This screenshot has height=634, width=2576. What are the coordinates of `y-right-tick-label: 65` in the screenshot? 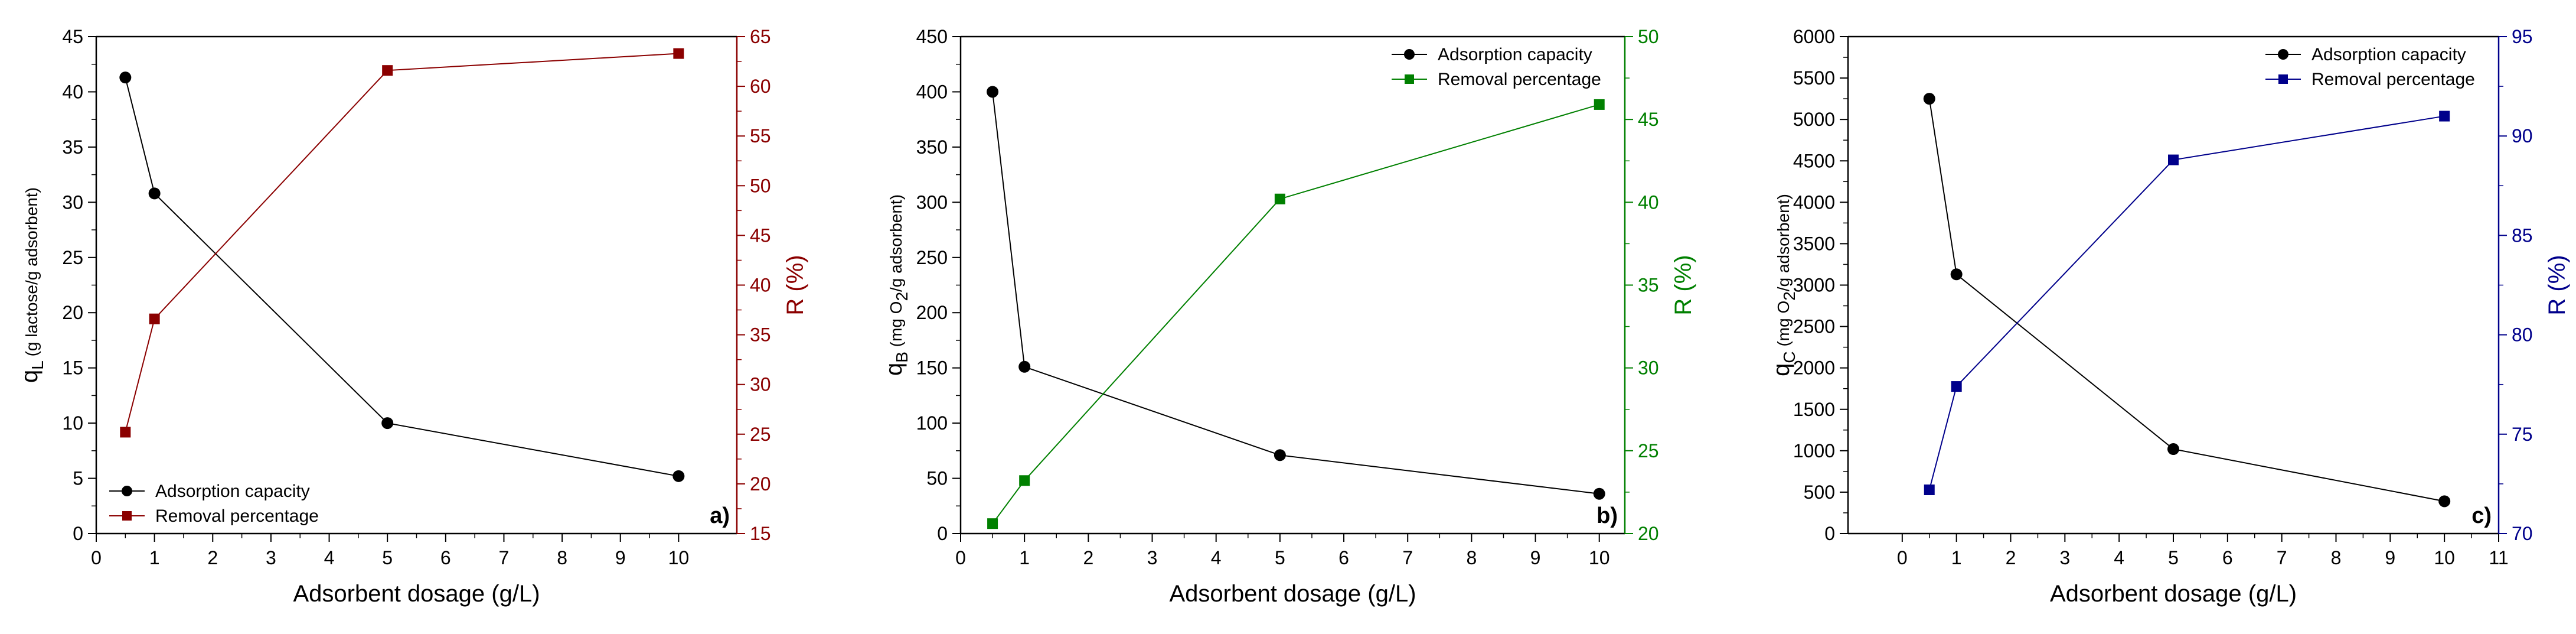 It's located at (760, 36).